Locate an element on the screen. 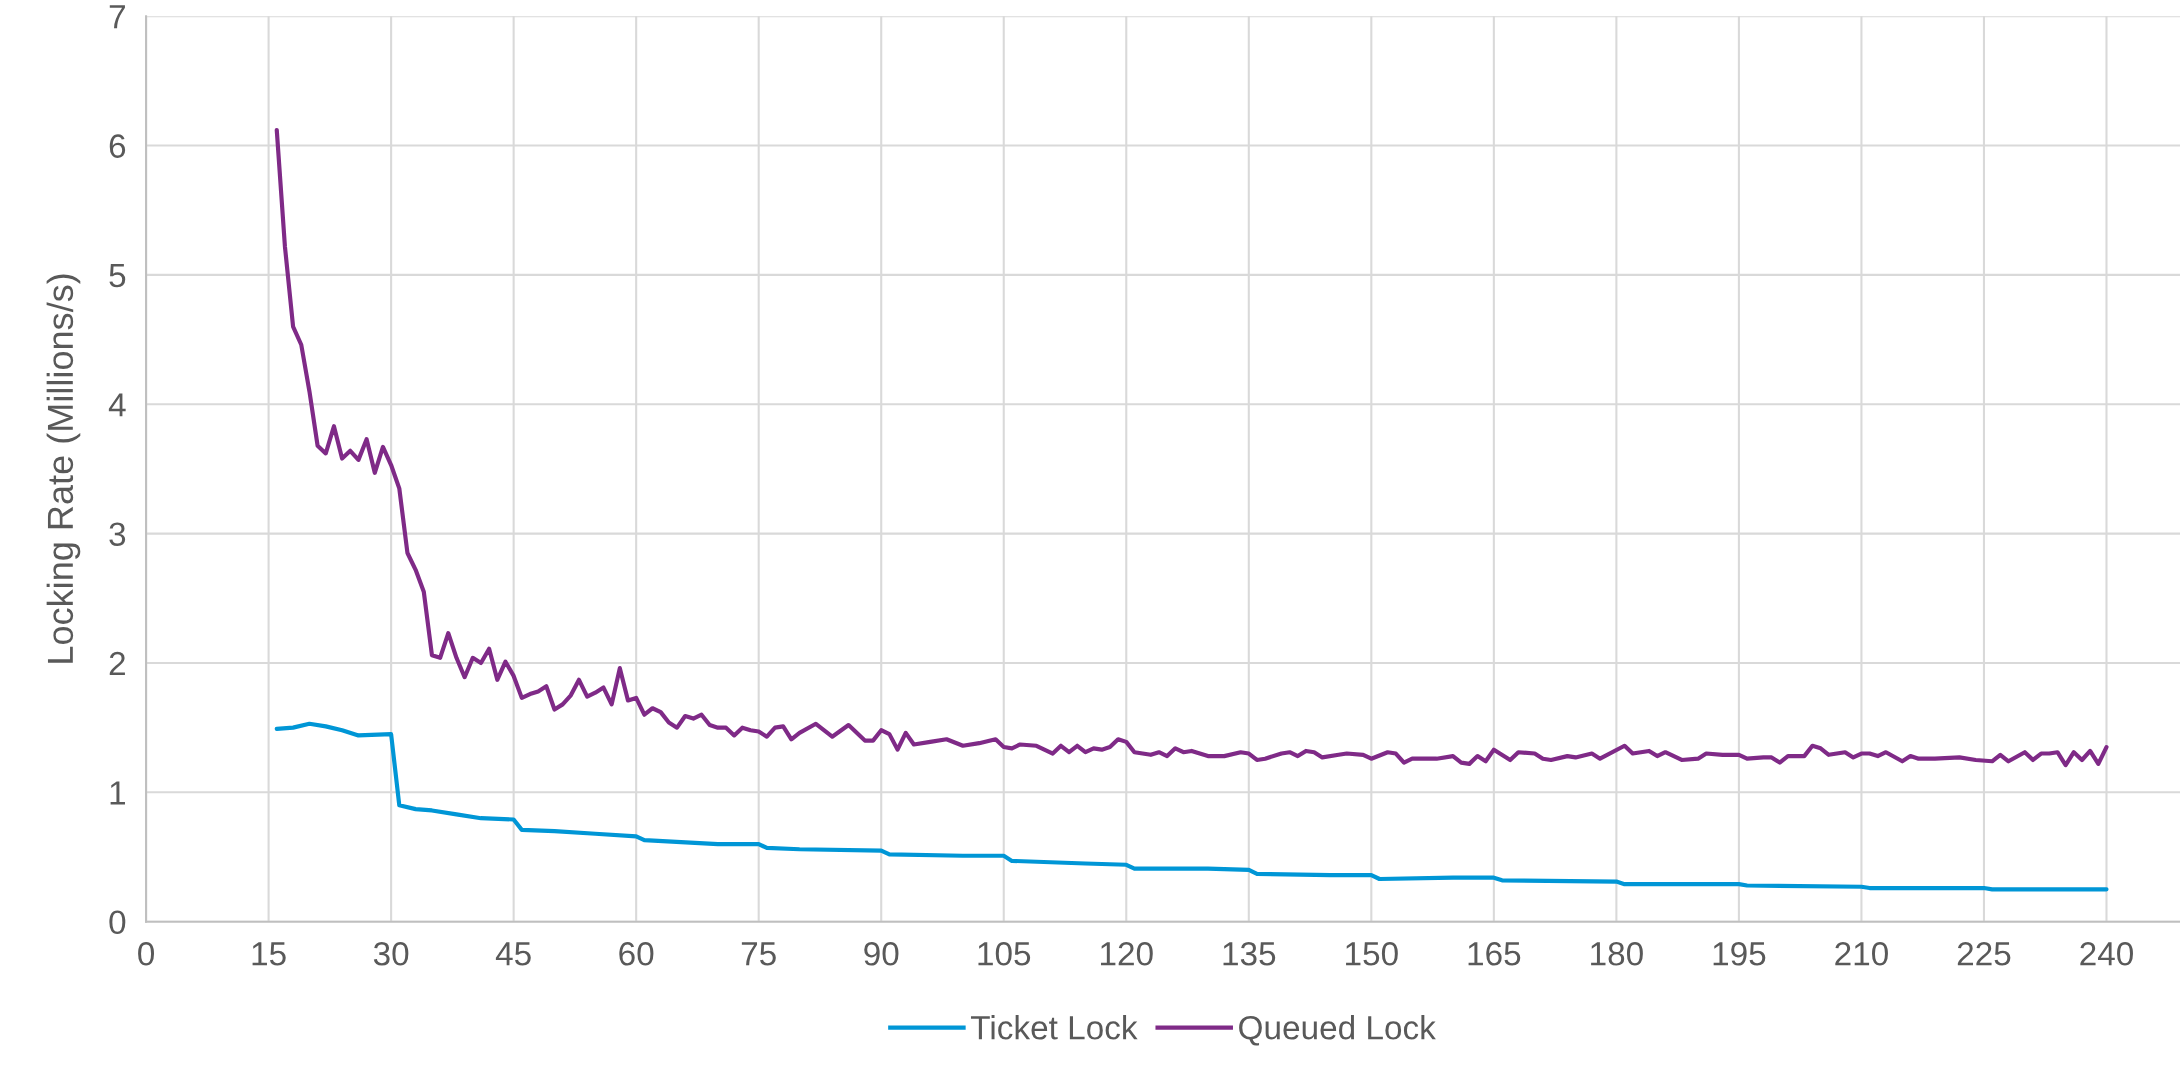 This screenshot has height=1078, width=2180. x-tick-label: 75 is located at coordinates (758, 954).